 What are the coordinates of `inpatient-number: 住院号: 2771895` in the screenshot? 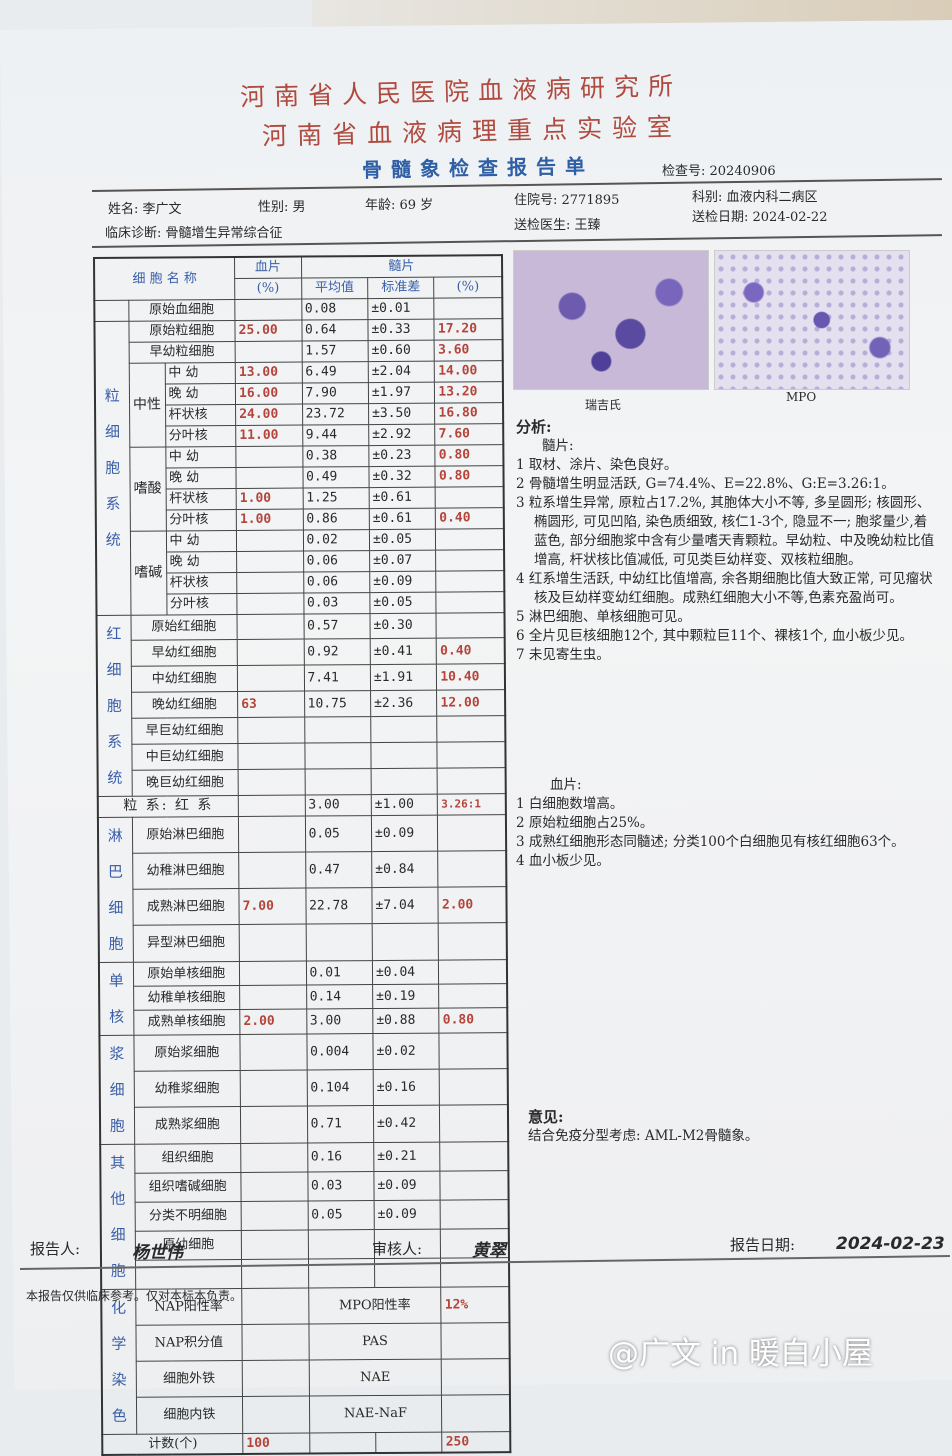 It's located at (567, 200).